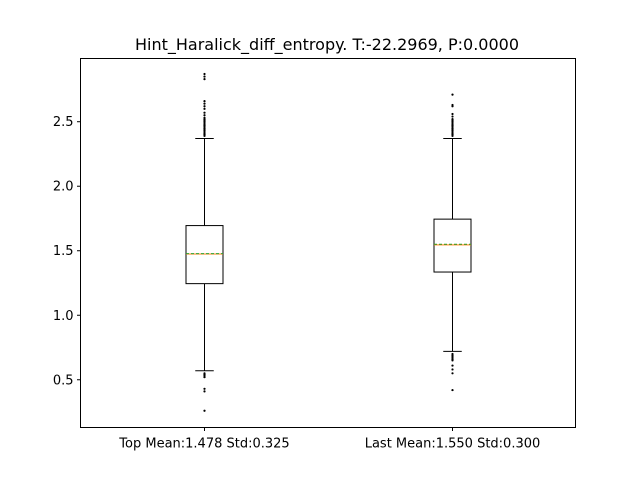  I want to click on x-tick-label: Last Mean:1.550 Std:0.300, so click(453, 444).